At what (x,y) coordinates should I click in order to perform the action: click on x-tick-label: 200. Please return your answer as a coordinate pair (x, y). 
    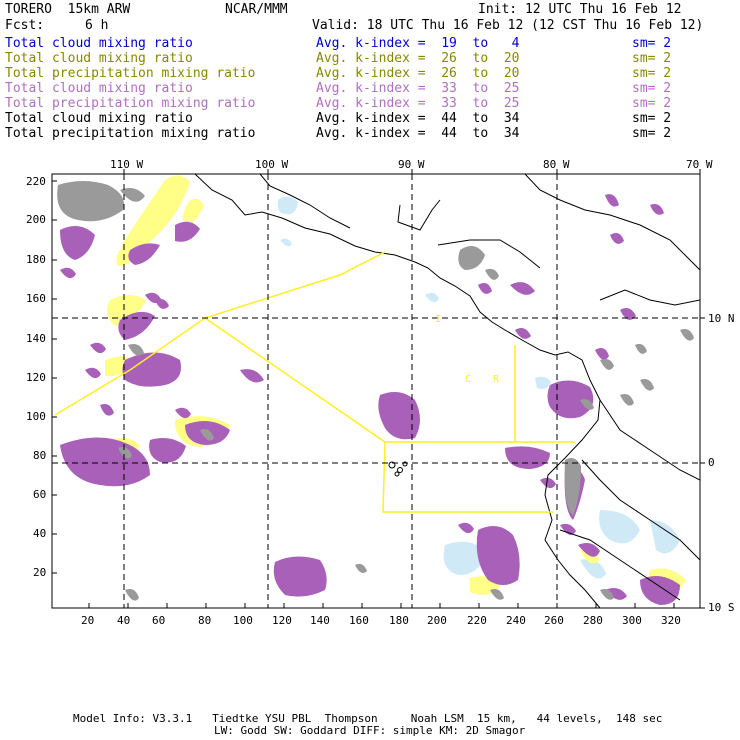
    Looking at the image, I should click on (437, 620).